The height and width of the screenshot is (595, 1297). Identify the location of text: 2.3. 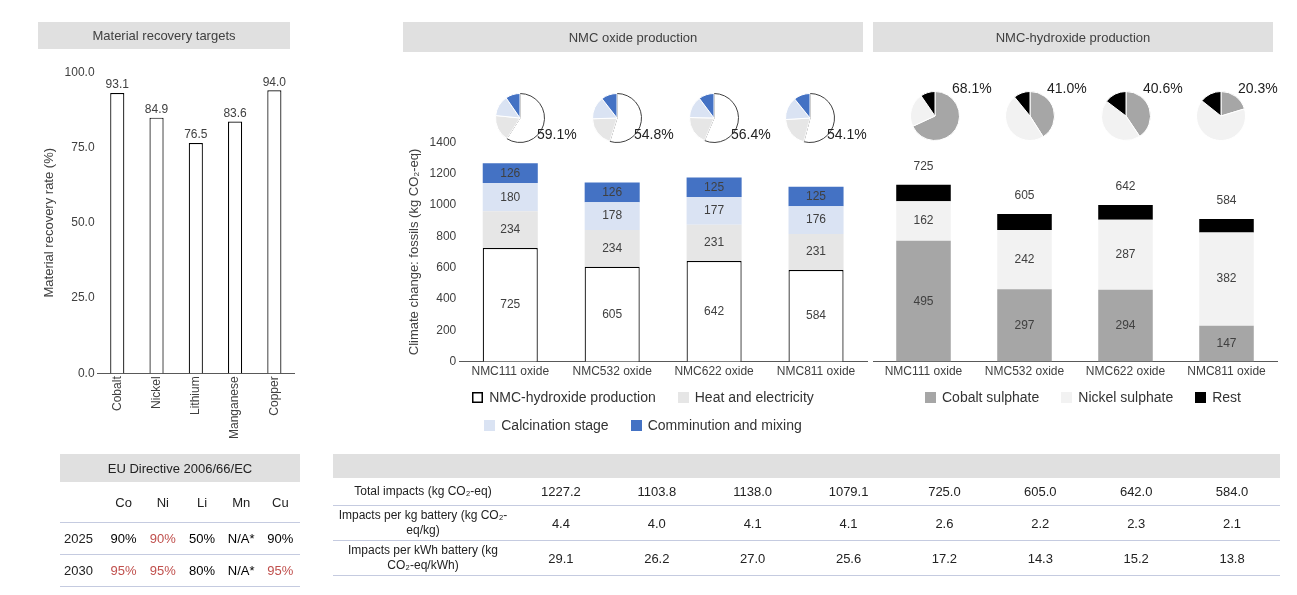
(1136, 523).